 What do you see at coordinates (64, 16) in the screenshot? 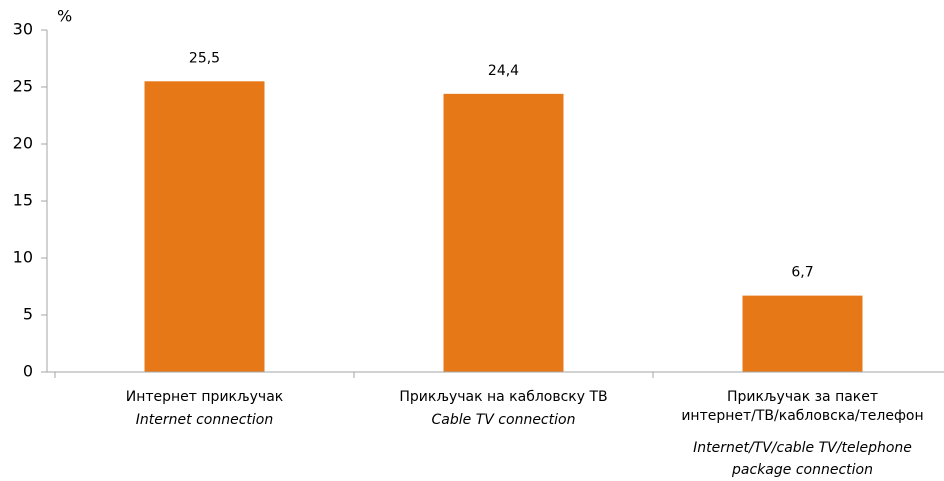
I see `y-unit: %` at bounding box center [64, 16].